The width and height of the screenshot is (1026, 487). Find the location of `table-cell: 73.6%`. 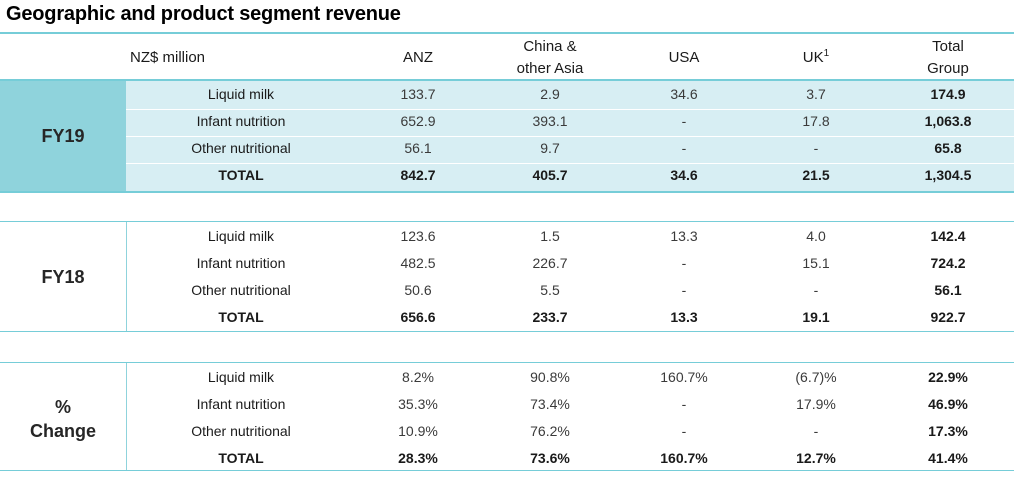

table-cell: 73.6% is located at coordinates (550, 458).